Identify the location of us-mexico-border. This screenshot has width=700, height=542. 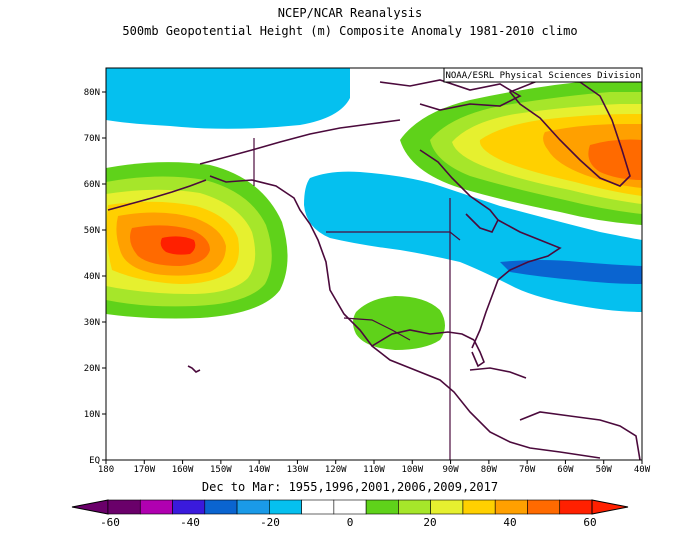
(377, 329).